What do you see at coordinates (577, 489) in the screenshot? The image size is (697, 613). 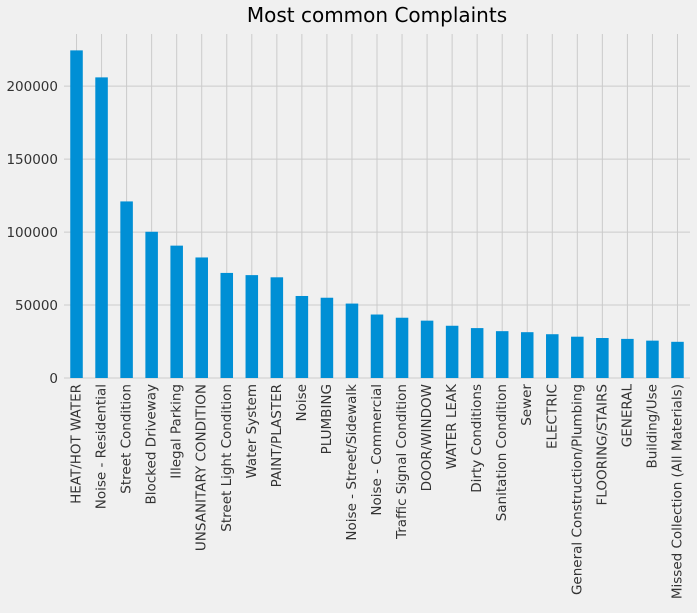 I see `x-tick-label: General Construction/Plumbing` at bounding box center [577, 489].